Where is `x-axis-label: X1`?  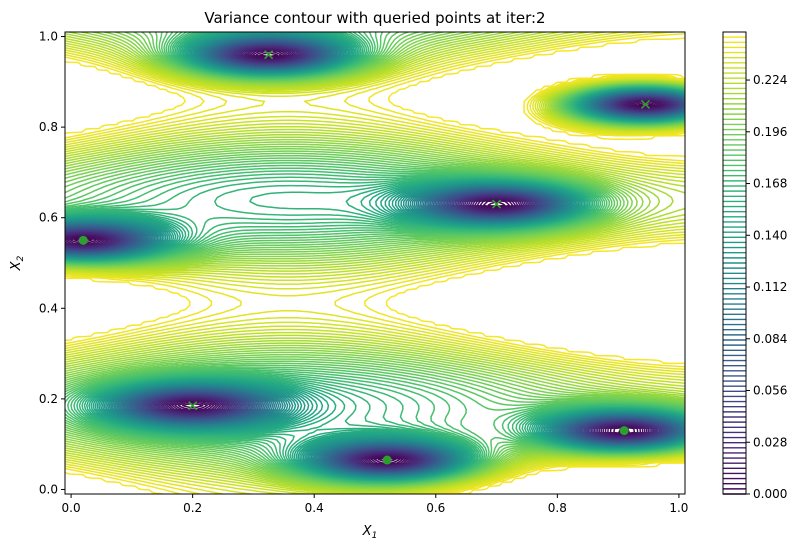 x-axis-label: X1 is located at coordinates (370, 532).